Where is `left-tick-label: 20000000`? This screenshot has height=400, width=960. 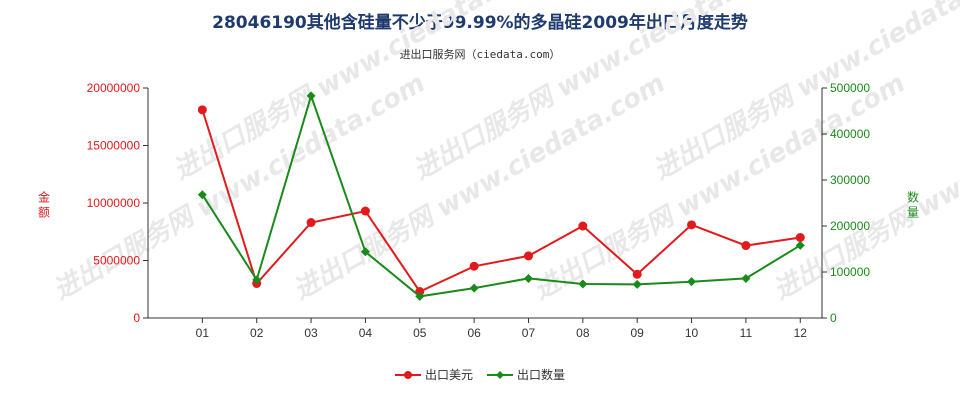 left-tick-label: 20000000 is located at coordinates (114, 88).